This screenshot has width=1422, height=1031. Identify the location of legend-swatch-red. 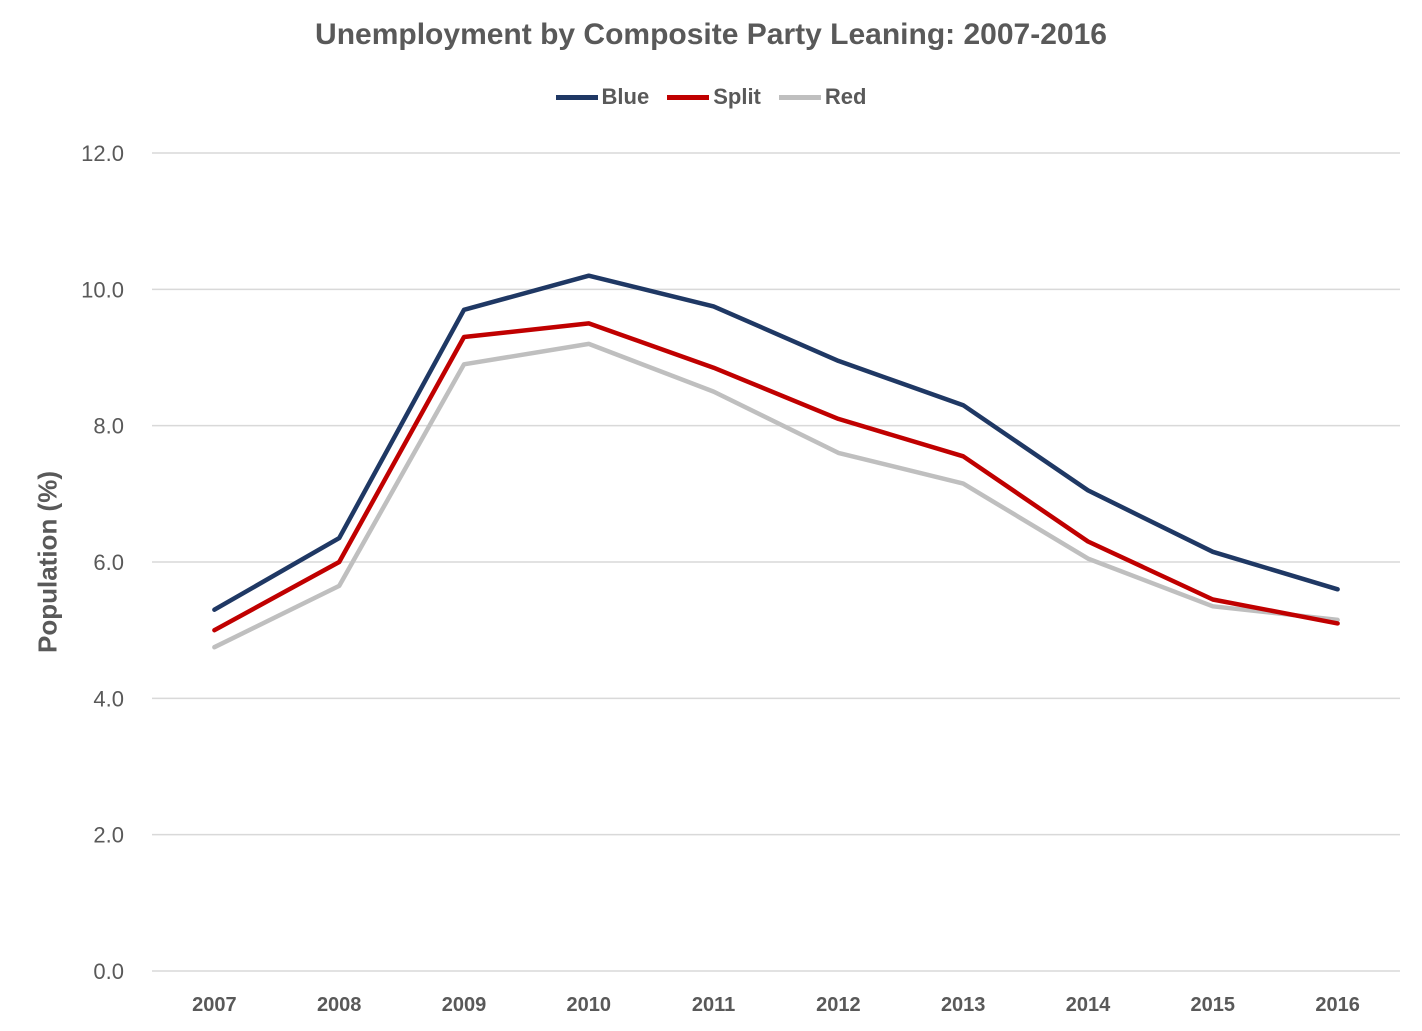
(799, 97).